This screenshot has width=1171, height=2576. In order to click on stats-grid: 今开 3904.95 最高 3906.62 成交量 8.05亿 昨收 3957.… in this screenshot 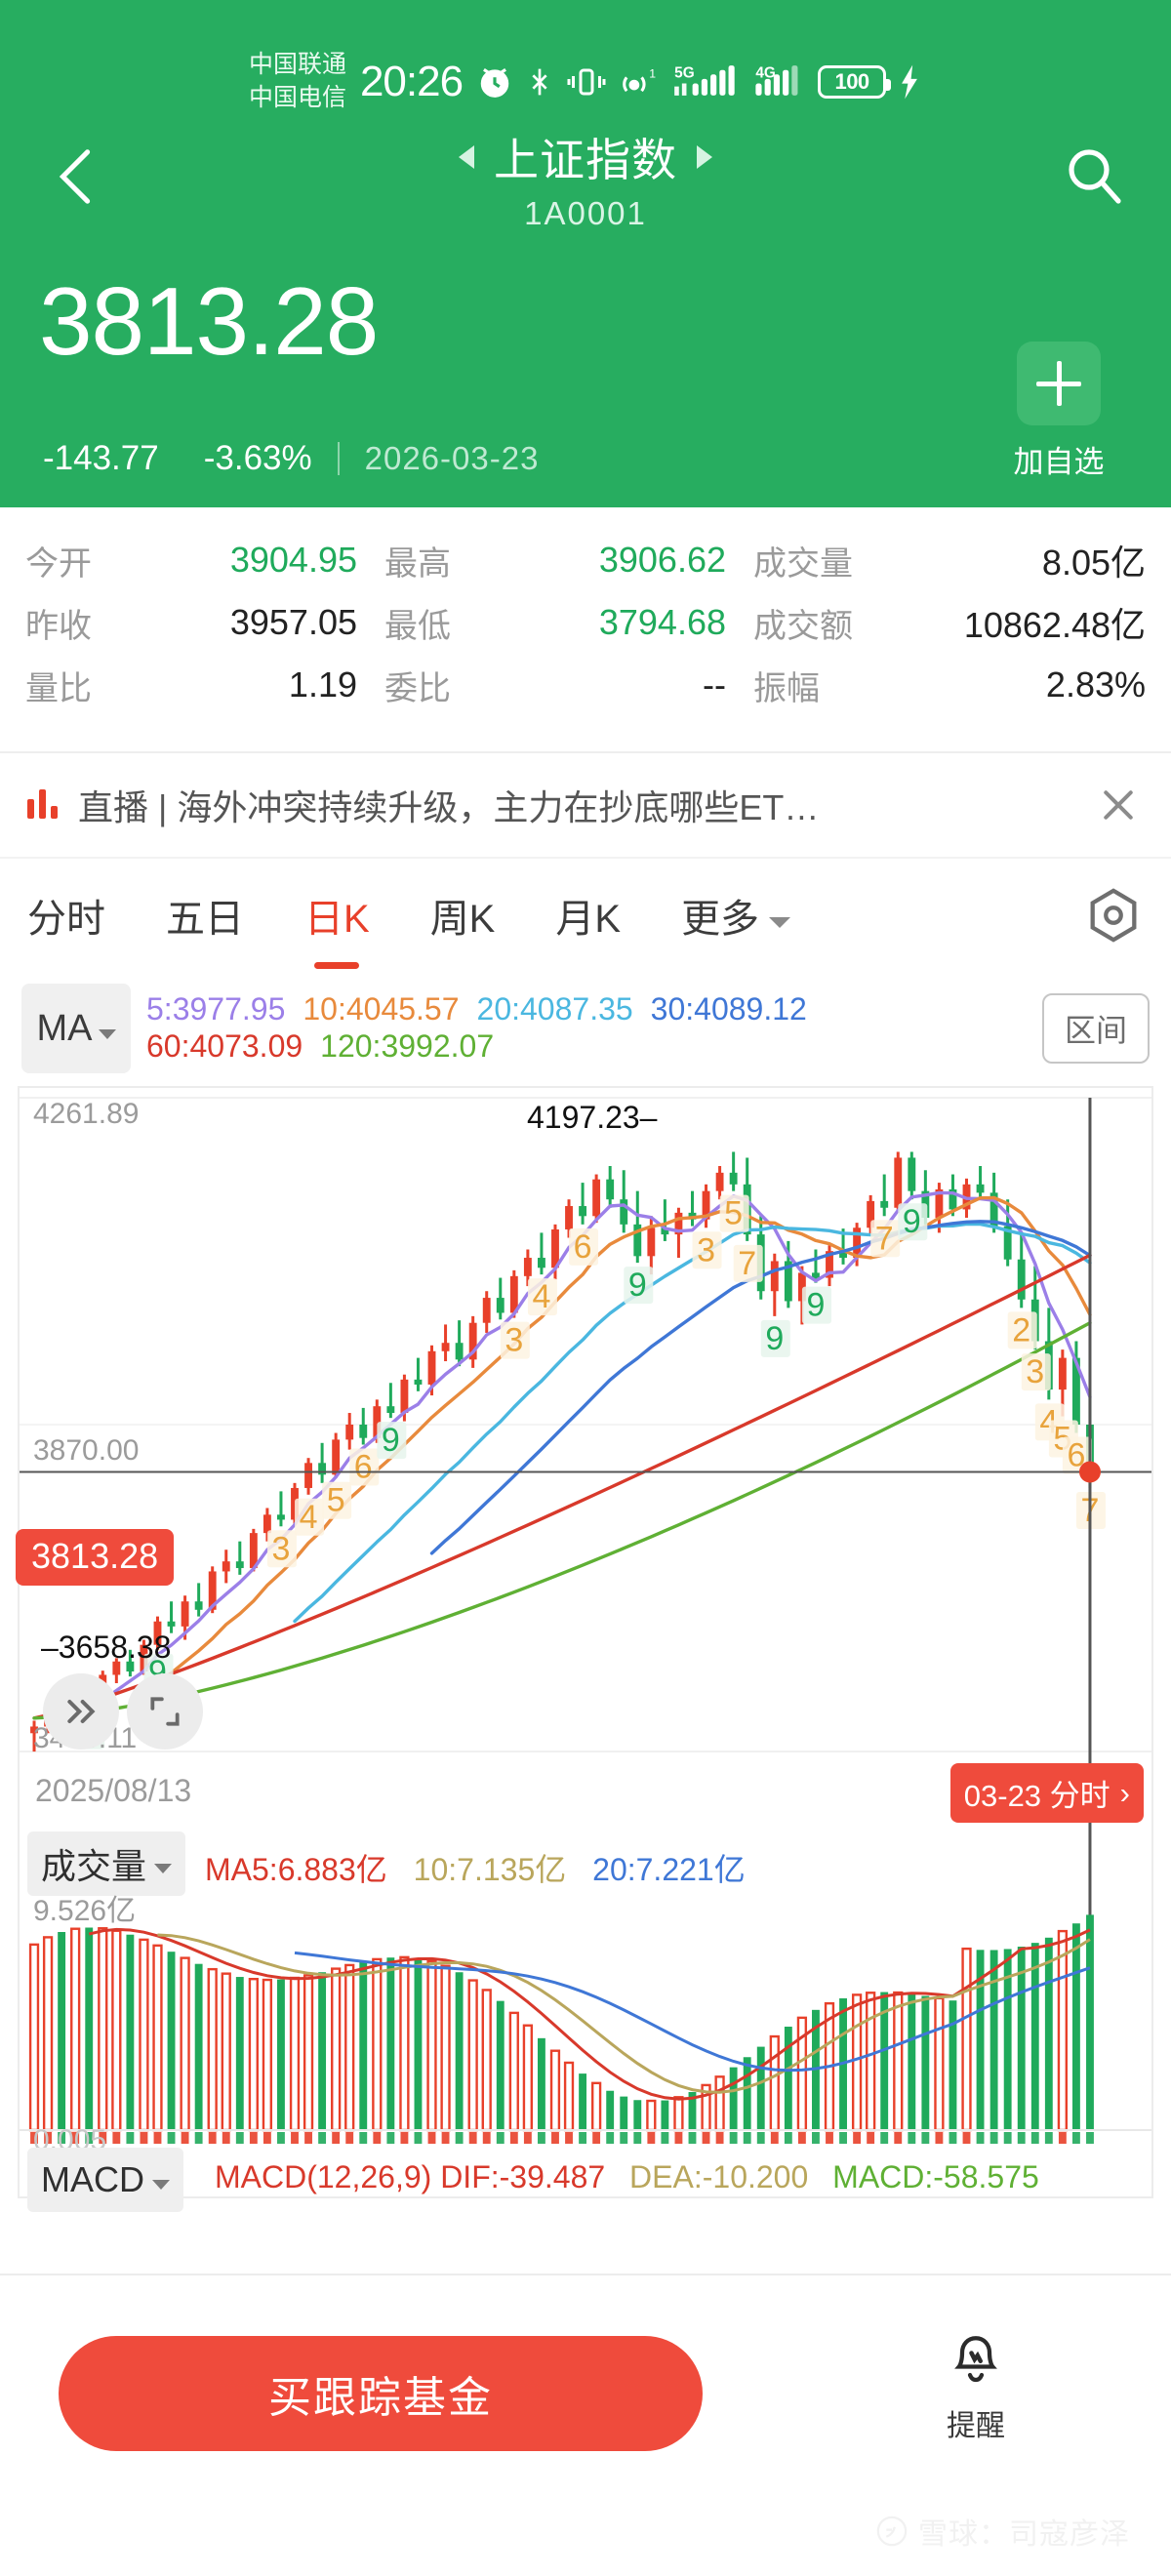, I will do `click(585, 620)`.